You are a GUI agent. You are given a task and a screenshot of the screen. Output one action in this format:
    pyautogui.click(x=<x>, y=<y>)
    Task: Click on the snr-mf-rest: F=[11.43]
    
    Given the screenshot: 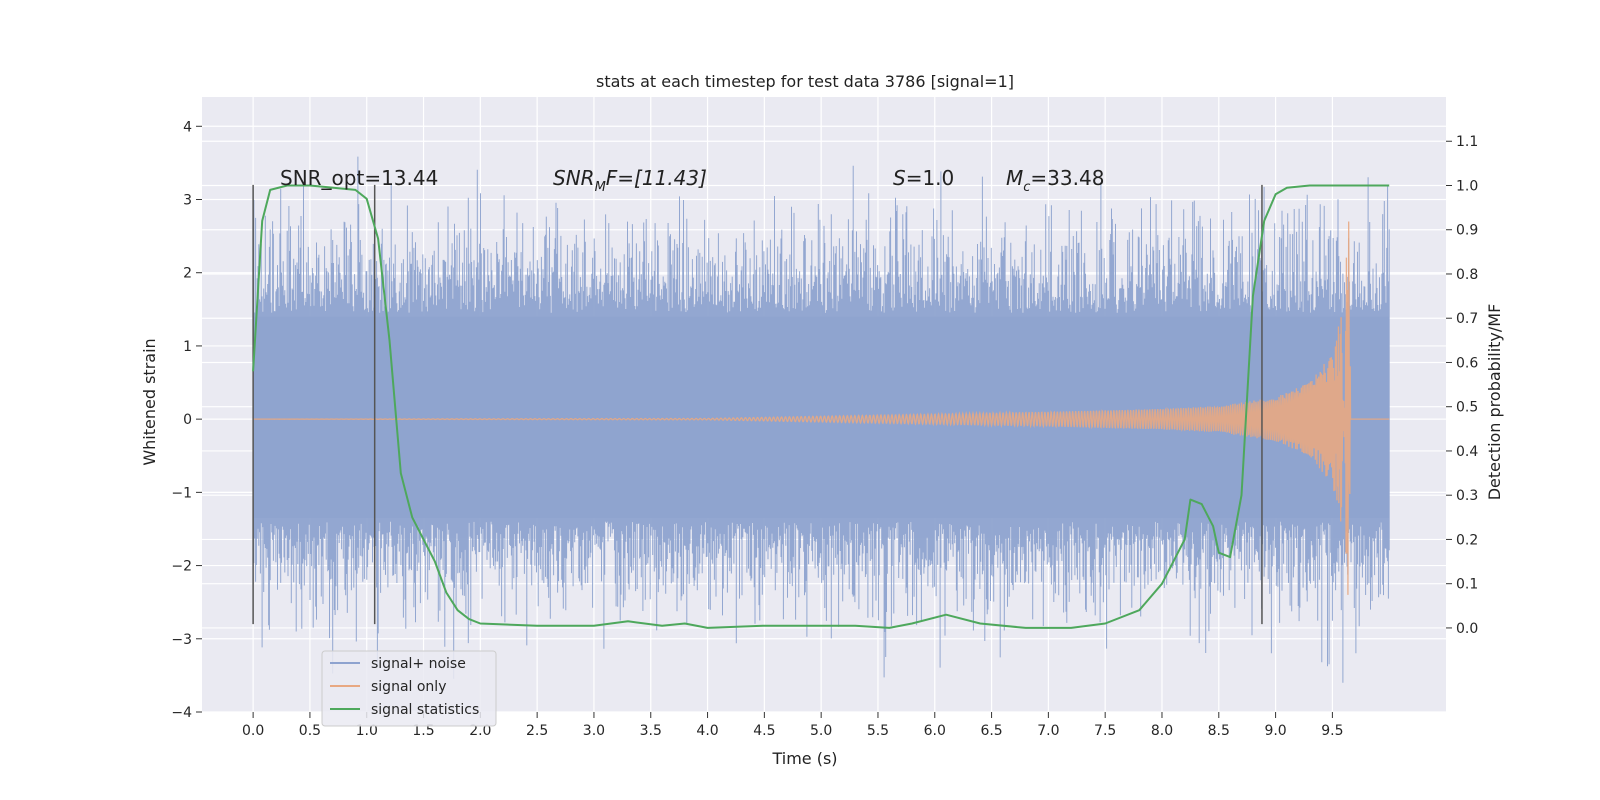 What is the action you would take?
    pyautogui.click(x=656, y=178)
    